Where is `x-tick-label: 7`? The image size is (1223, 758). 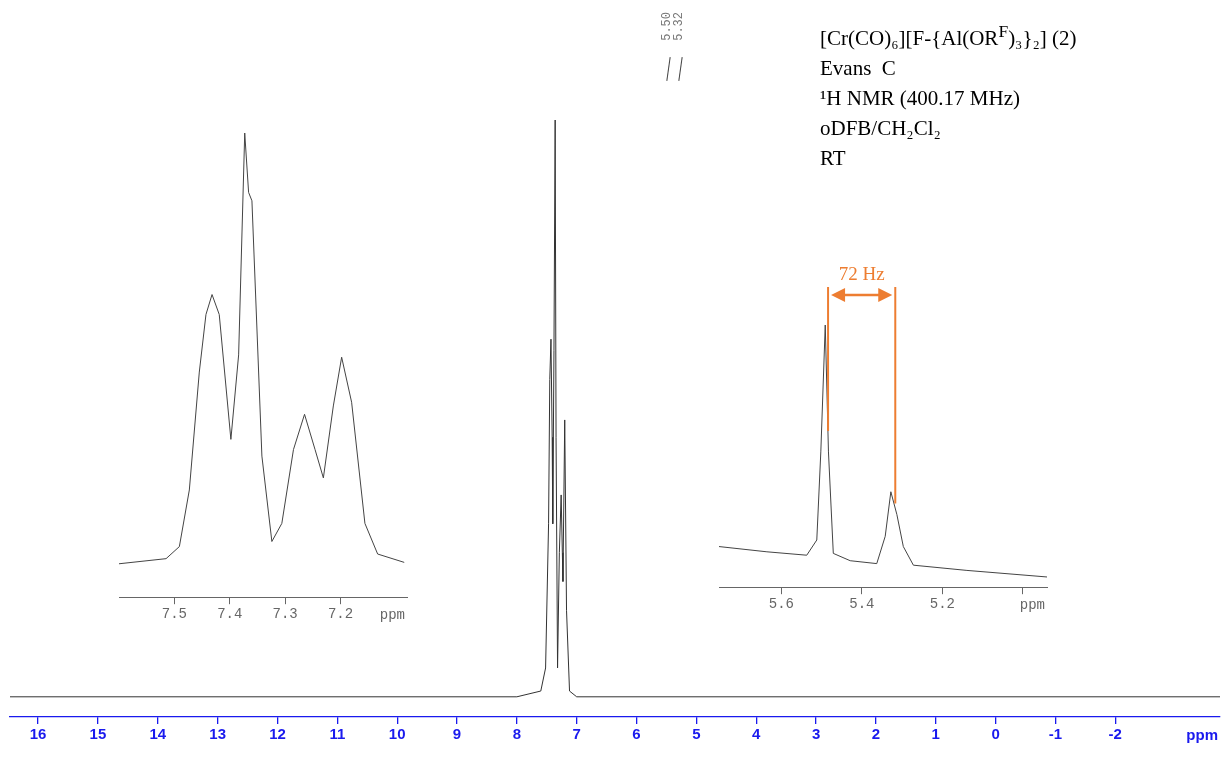 x-tick-label: 7 is located at coordinates (576, 734).